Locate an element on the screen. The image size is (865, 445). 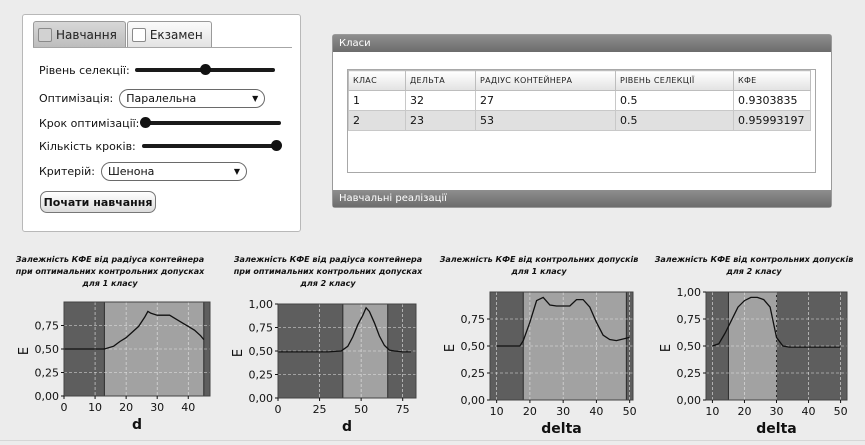
cell-class: 2 is located at coordinates (377, 120).